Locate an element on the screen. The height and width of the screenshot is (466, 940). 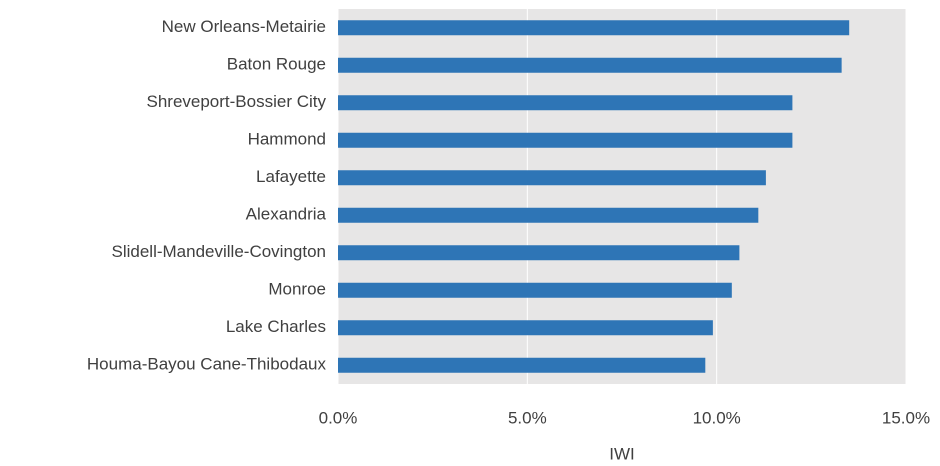
y-tick-label: Shreveport-Bossier City is located at coordinates (236, 101).